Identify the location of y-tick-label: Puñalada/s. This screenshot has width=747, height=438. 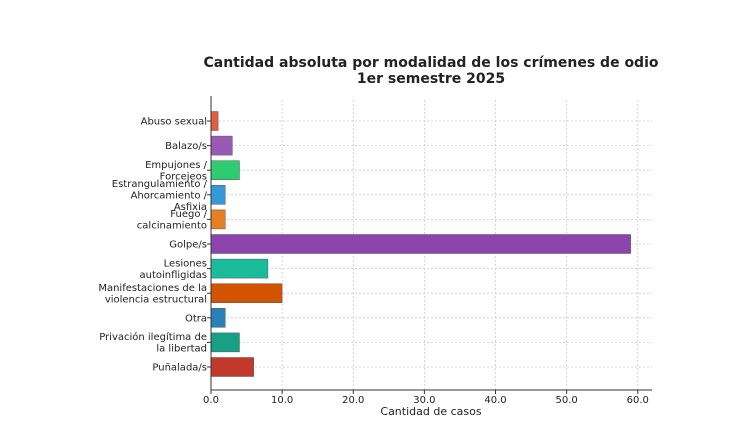
(179, 368).